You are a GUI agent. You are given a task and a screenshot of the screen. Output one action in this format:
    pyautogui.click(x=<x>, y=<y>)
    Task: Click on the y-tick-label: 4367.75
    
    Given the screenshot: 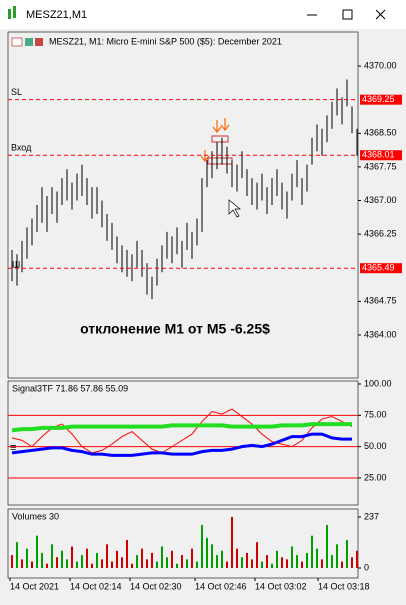 What is the action you would take?
    pyautogui.click(x=380, y=166)
    